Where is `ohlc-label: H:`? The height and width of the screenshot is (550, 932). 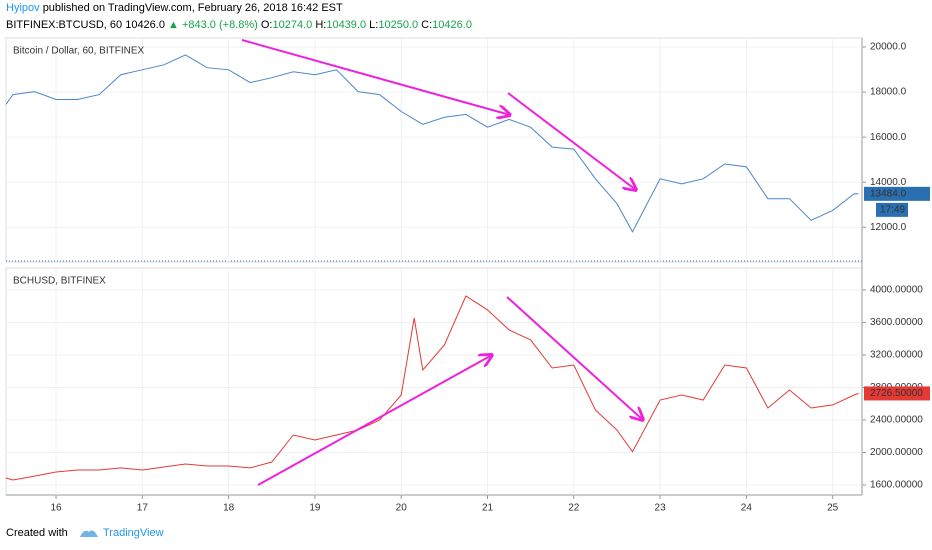 ohlc-label: H: is located at coordinates (321, 25).